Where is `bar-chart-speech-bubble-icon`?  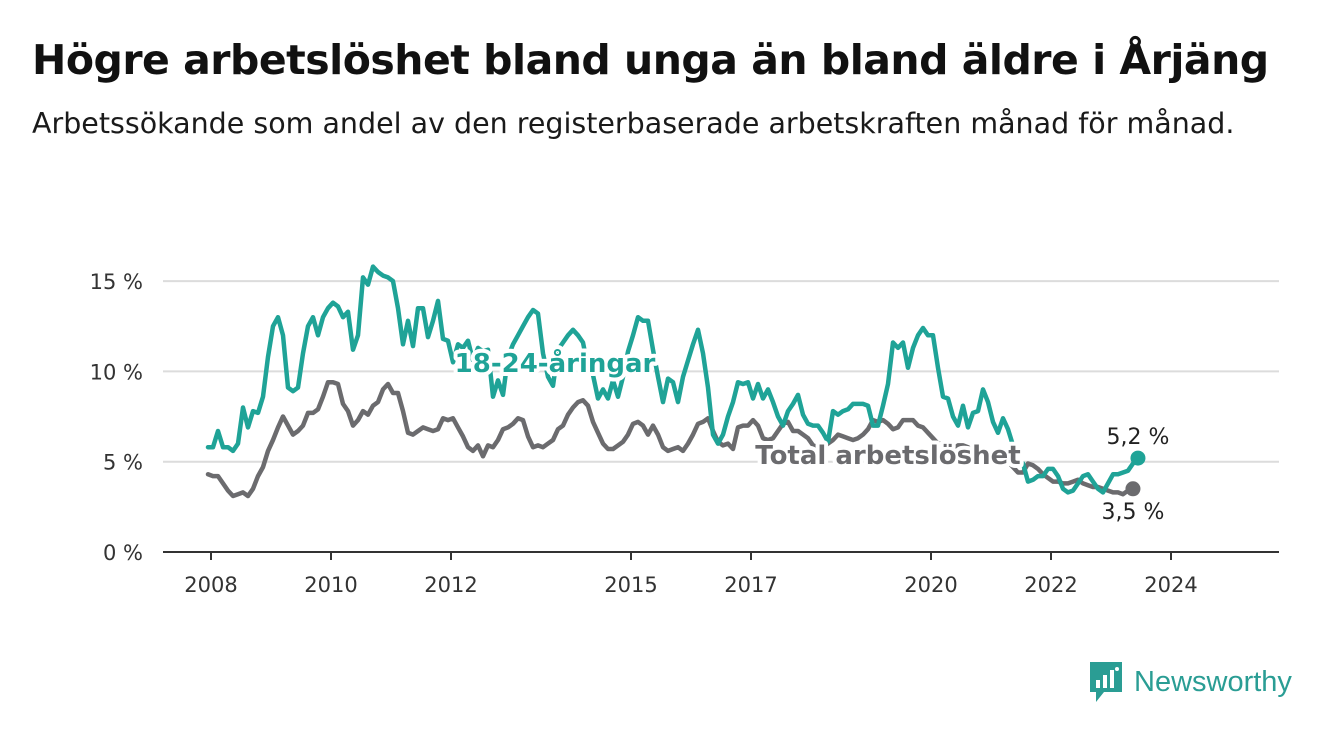
bar-chart-speech-bubble-icon is located at coordinates (1106, 682).